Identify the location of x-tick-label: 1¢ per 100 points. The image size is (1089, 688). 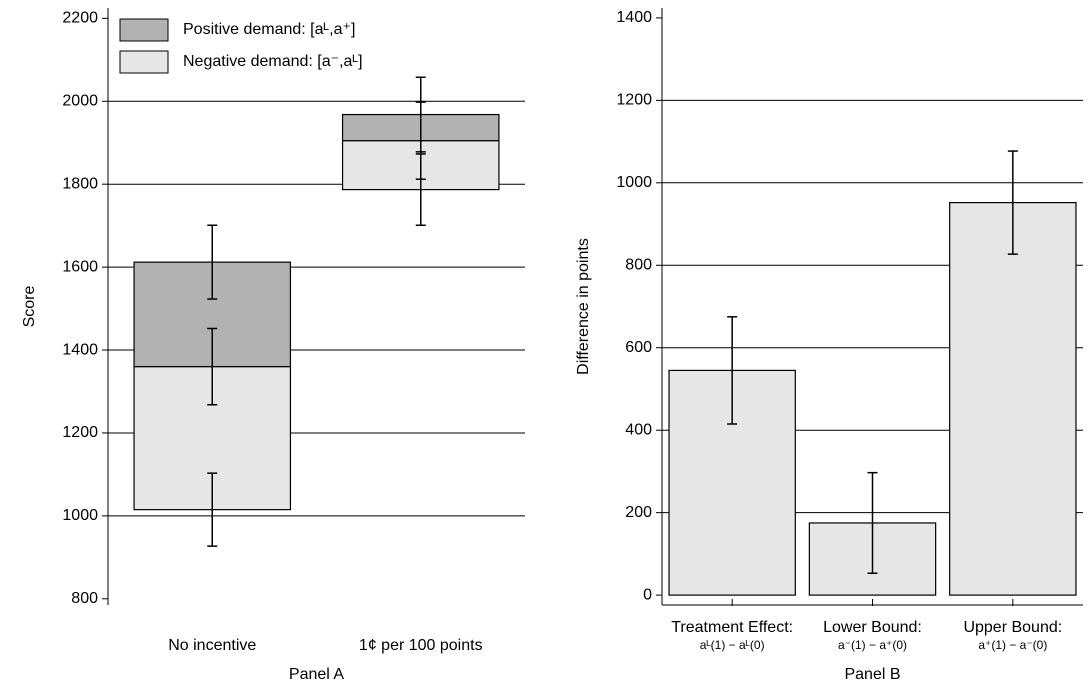
(421, 645).